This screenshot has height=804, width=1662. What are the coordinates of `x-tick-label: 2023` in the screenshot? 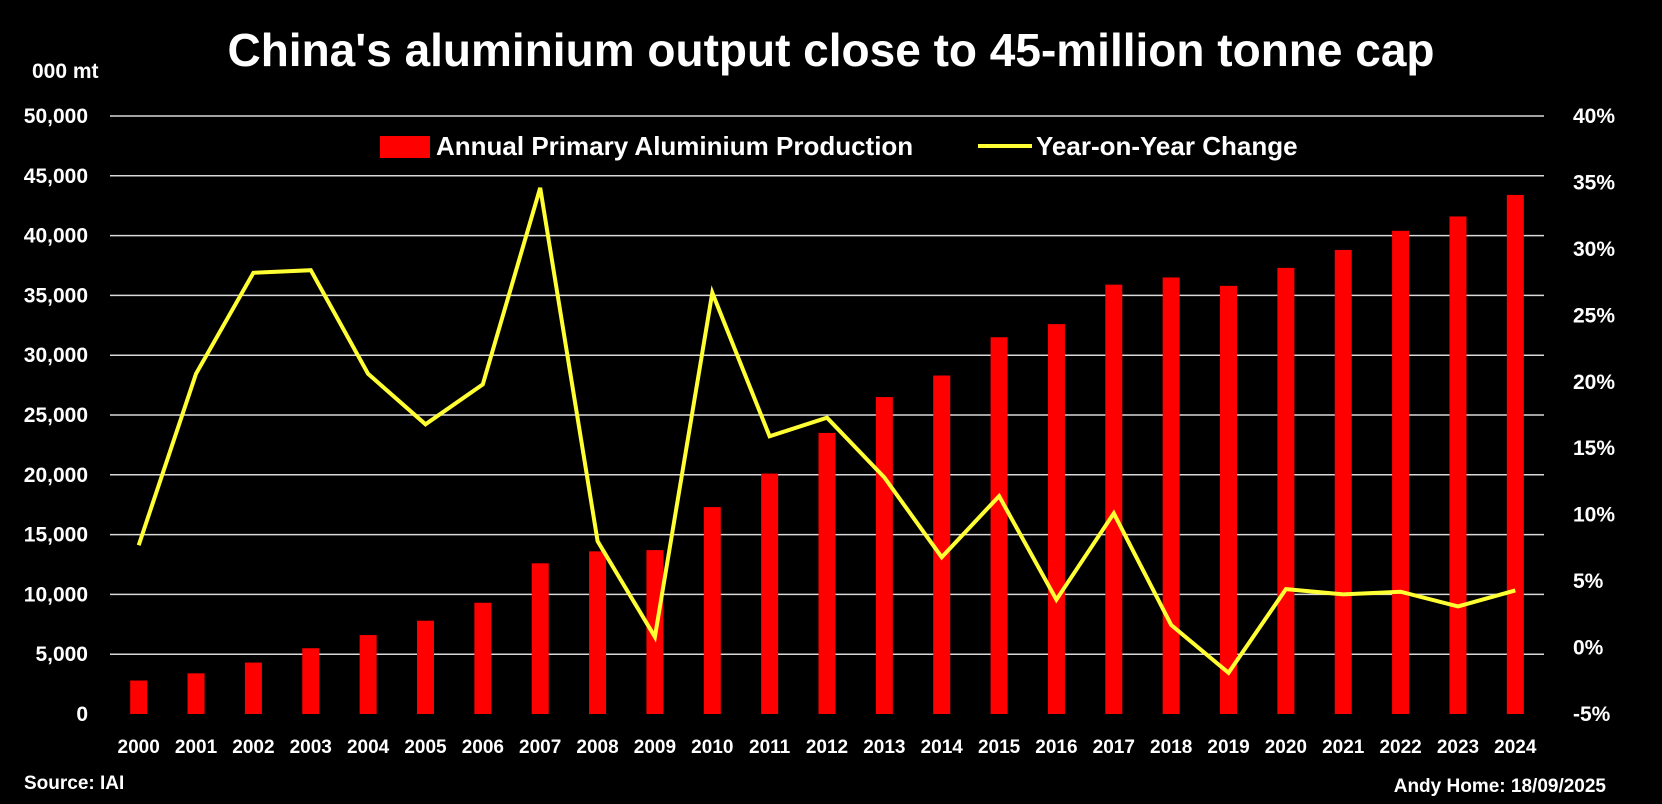 It's located at (1458, 747).